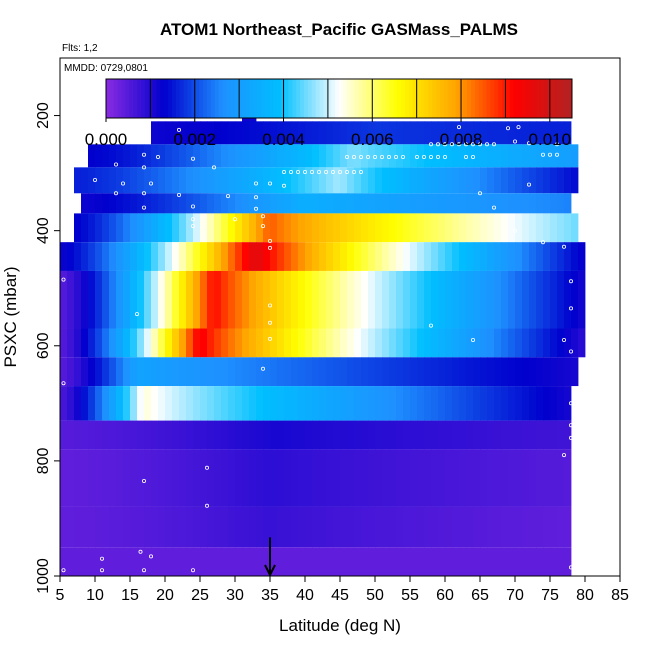  Describe the element at coordinates (10, 316) in the screenshot. I see `y-axis-label: PSXC (mbar)` at that location.